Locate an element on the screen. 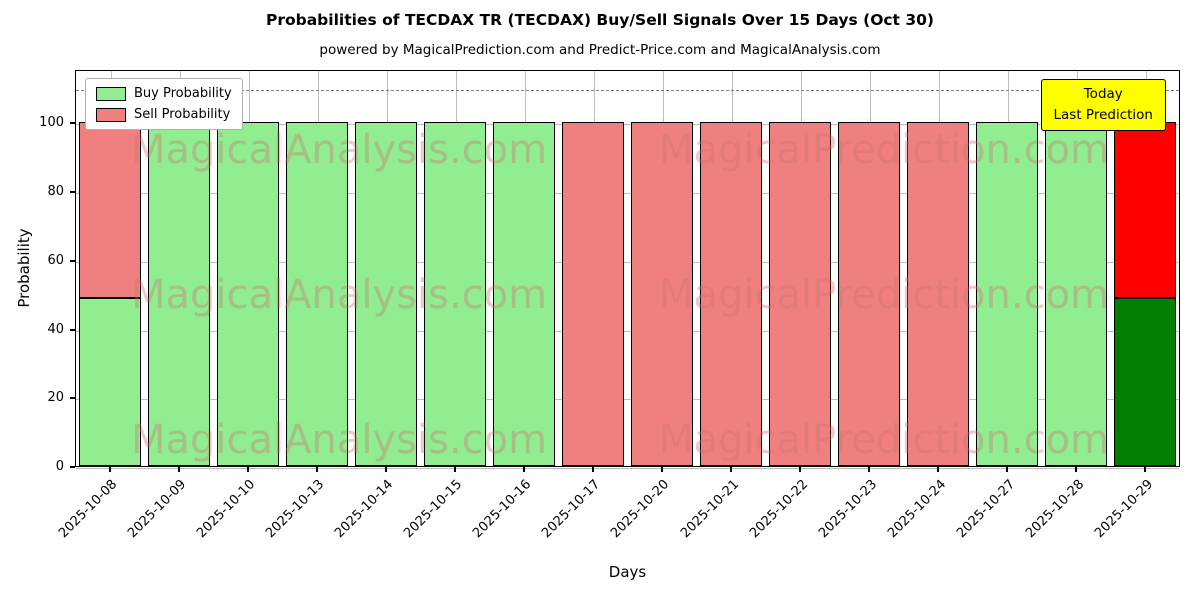 Image resolution: width=1200 pixels, height=600 pixels. x-tick-label: 2025-10-09 is located at coordinates (157, 509).